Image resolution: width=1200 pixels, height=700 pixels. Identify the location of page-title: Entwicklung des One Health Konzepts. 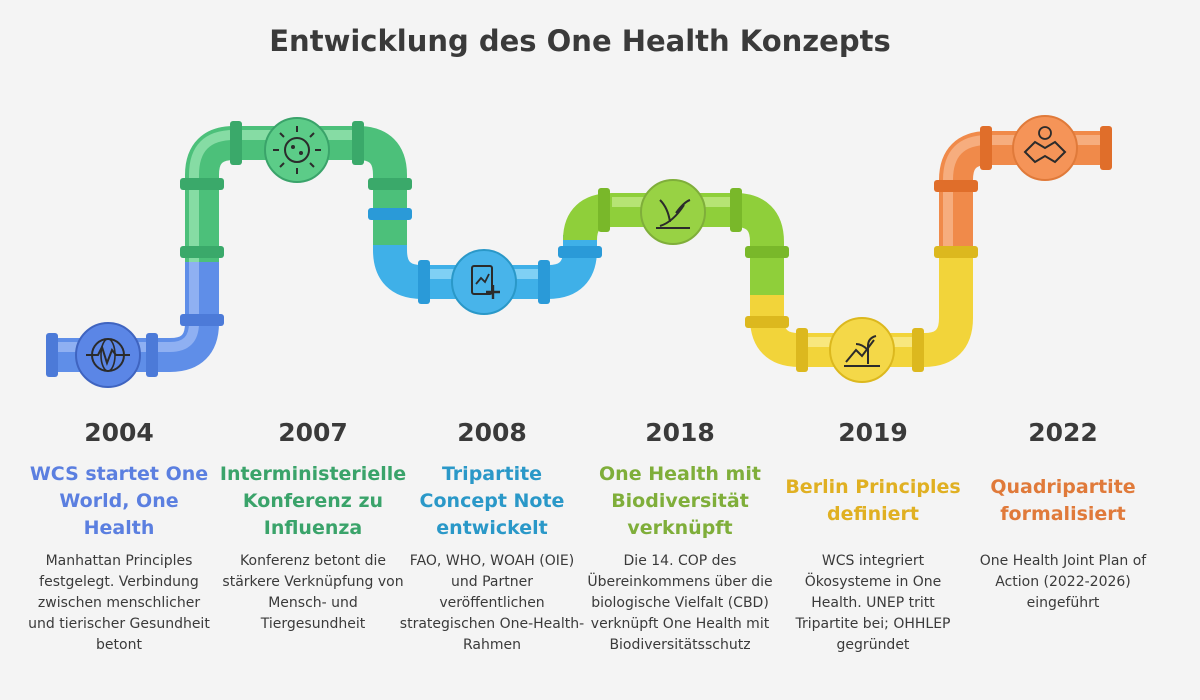
(580, 41).